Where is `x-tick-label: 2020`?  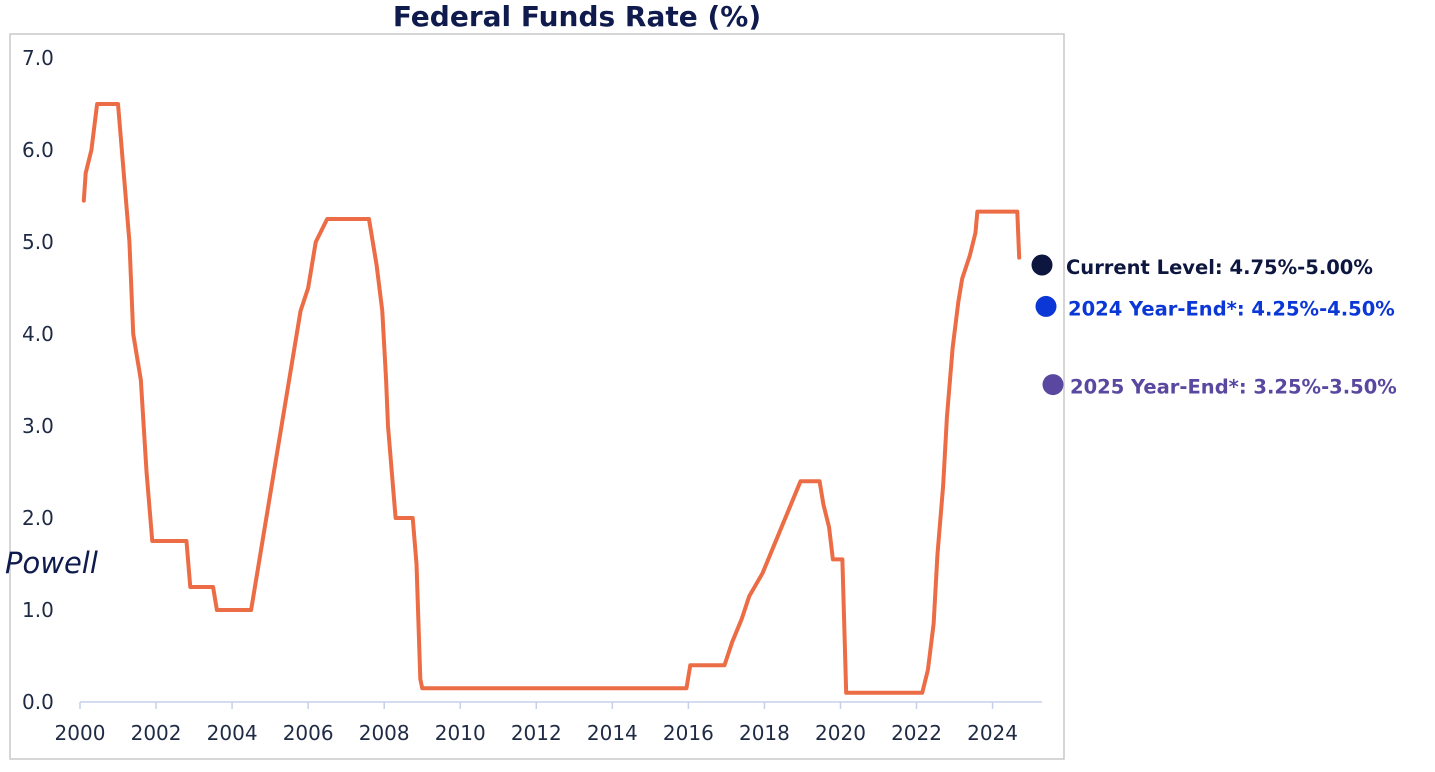
x-tick-label: 2020 is located at coordinates (840, 733).